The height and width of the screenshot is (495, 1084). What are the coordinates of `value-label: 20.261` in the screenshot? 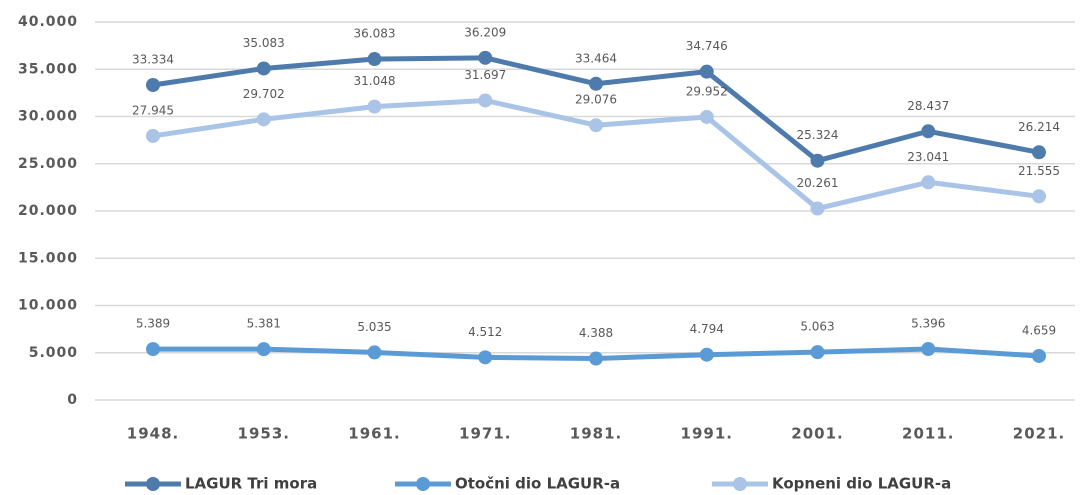 It's located at (818, 183).